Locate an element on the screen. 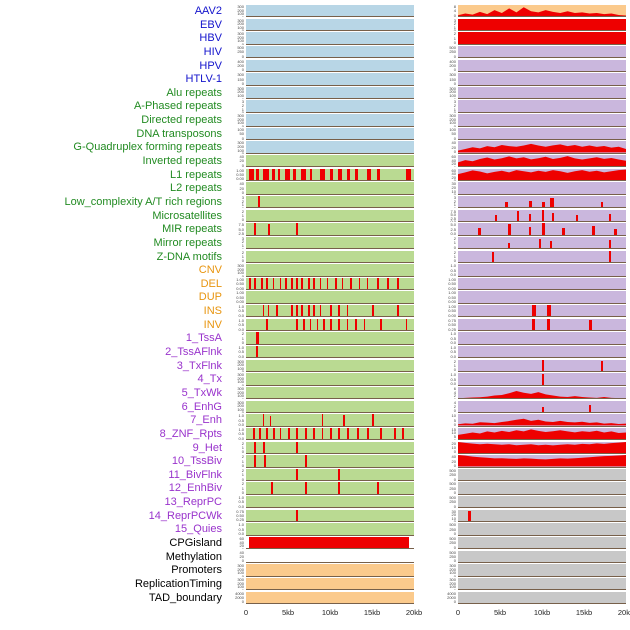  y-axis-ticks: 10 5 0 is located at coordinates (449, 420).